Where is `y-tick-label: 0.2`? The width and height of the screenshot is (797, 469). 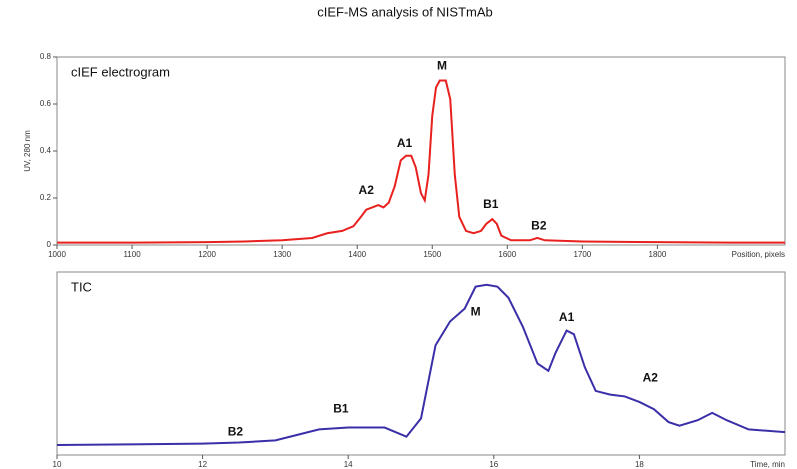
y-tick-label: 0.2 is located at coordinates (46, 197).